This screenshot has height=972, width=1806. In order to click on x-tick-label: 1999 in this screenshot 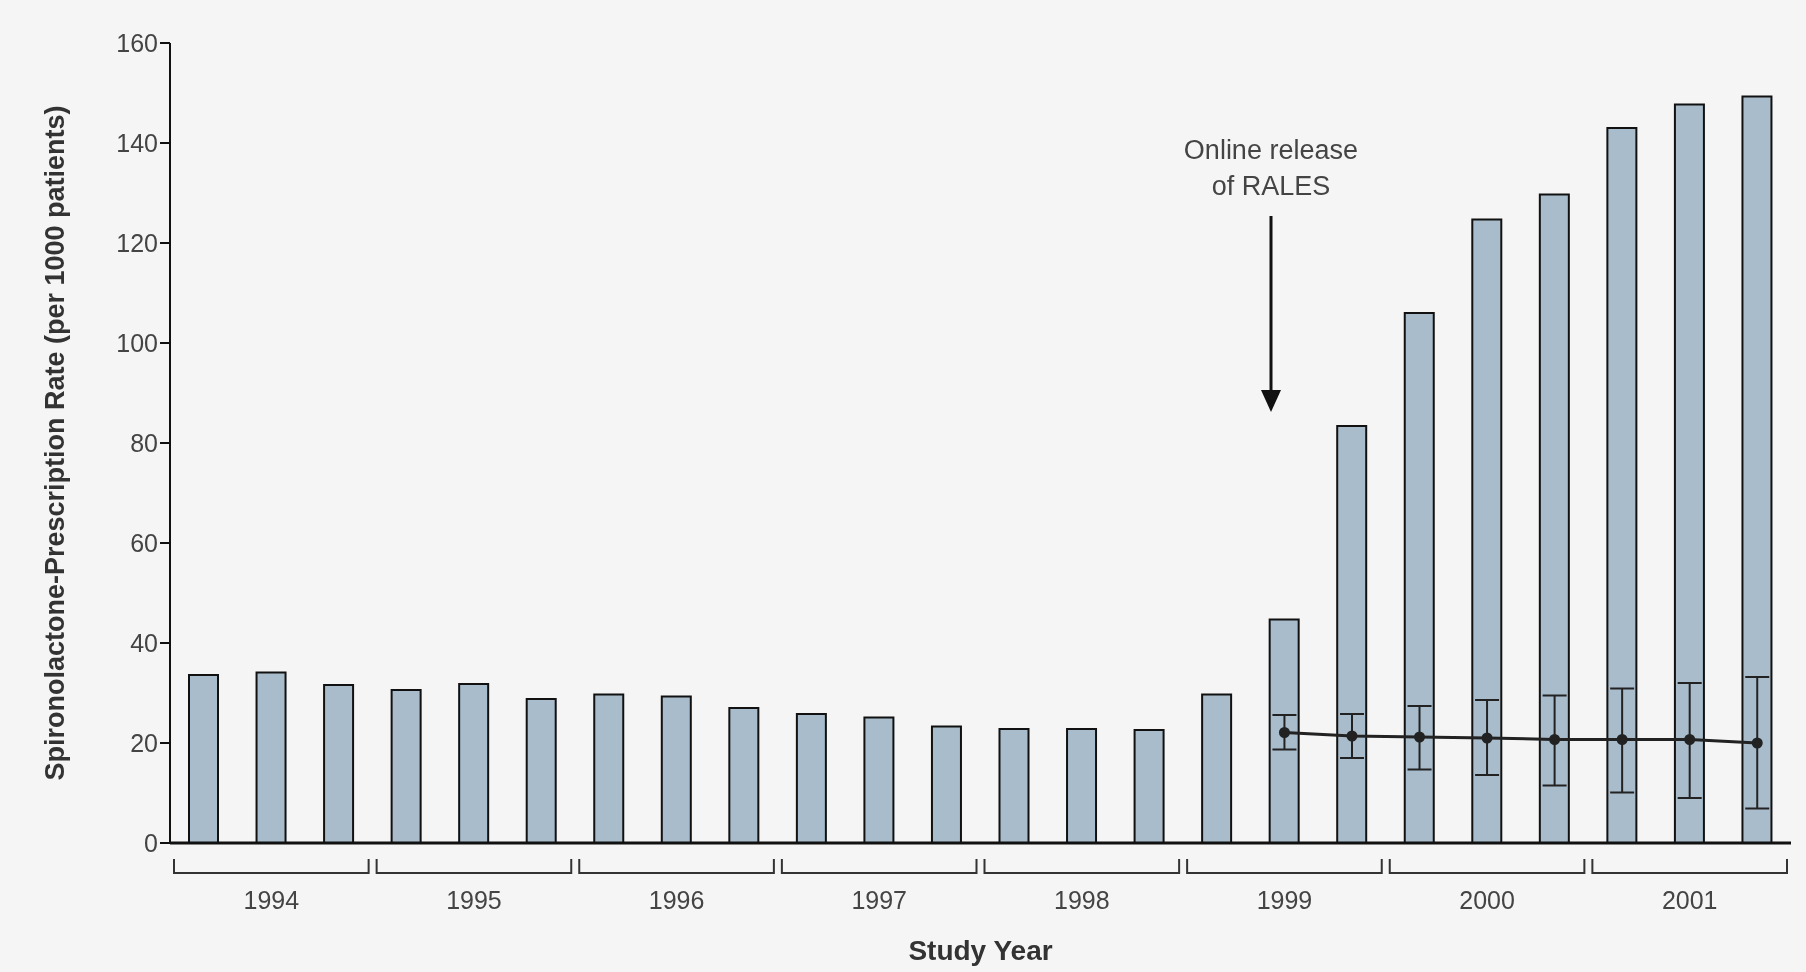, I will do `click(1284, 900)`.